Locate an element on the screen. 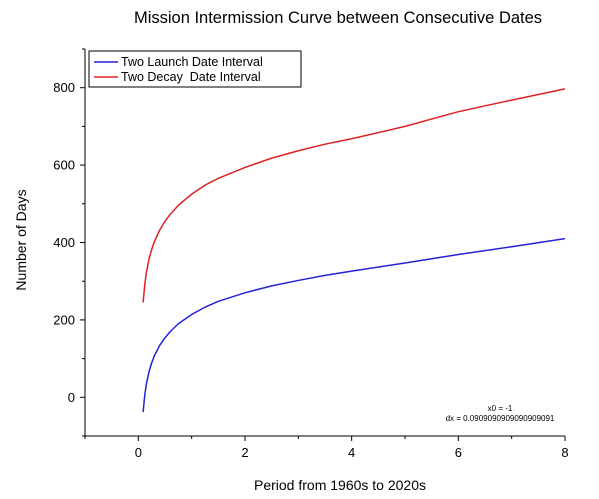 The image size is (599, 499). y-axis-ticks: 0 200 400 600 800 is located at coordinates (69, 242).